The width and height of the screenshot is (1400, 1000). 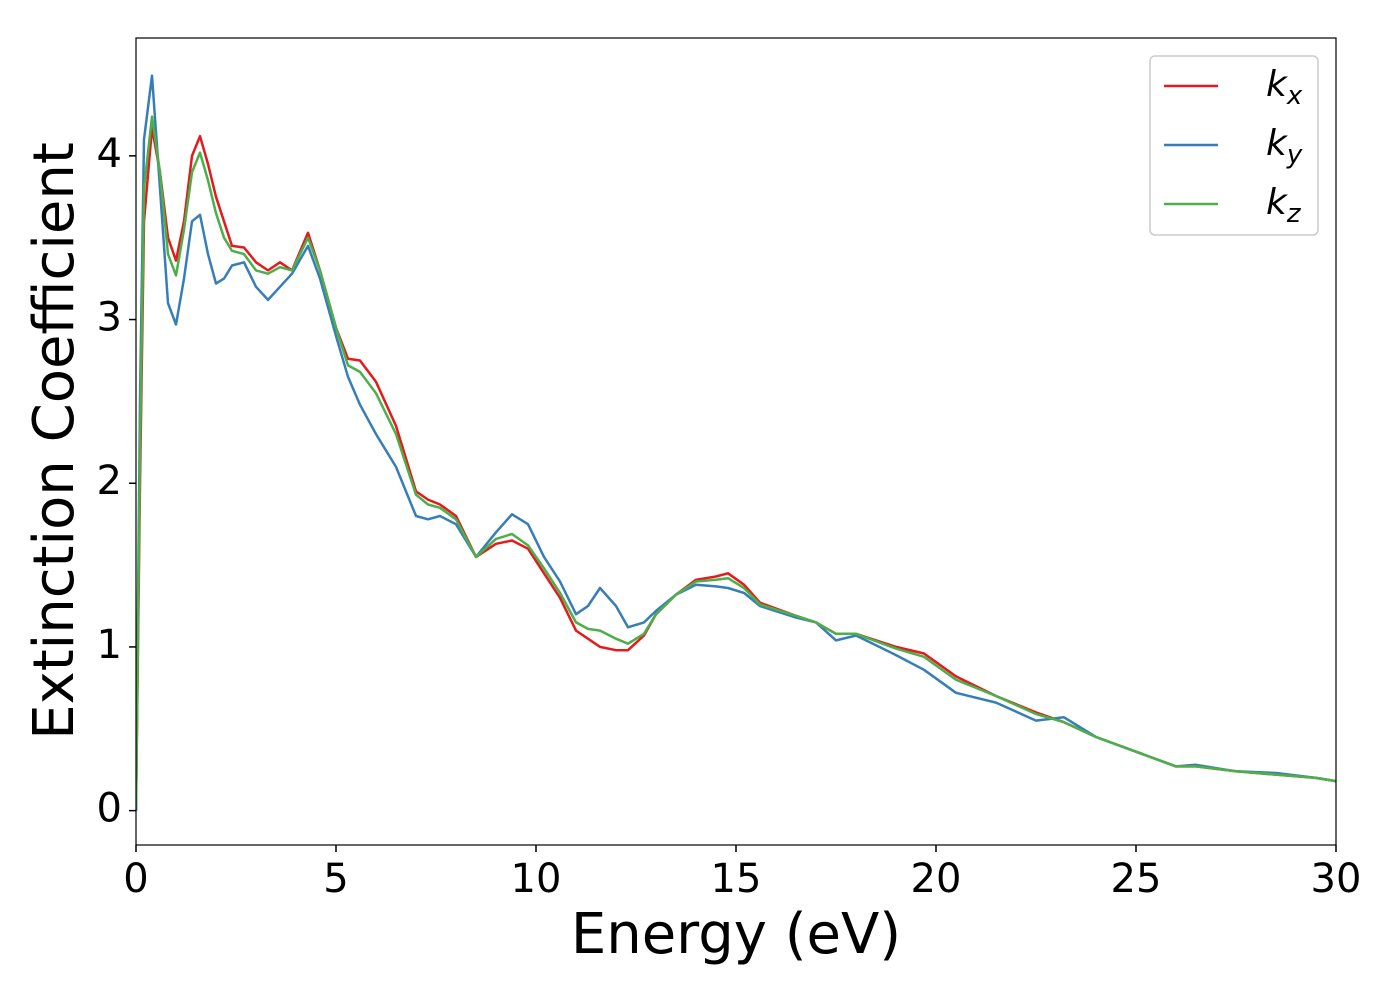 I want to click on y-tick-label: 2, so click(x=109, y=481).